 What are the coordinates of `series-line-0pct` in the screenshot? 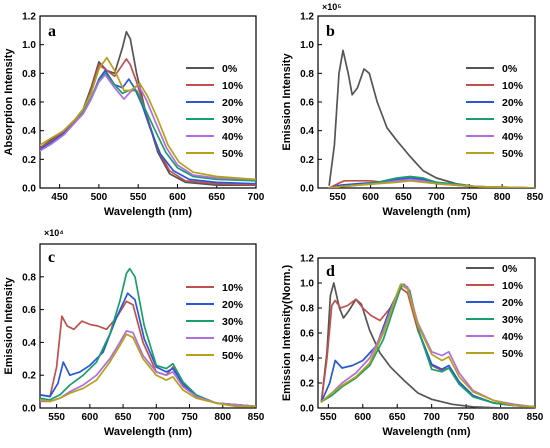 It's located at (427, 345).